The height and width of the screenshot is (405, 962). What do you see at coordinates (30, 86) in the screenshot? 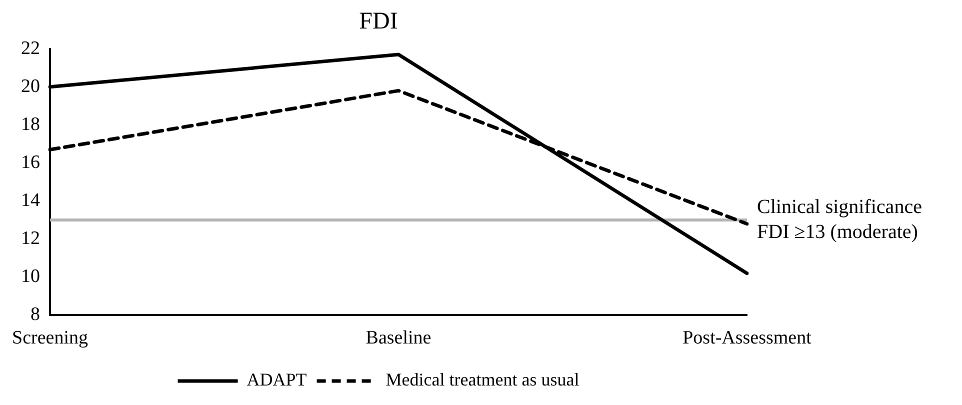
I see `y-tick-label: 20` at bounding box center [30, 86].